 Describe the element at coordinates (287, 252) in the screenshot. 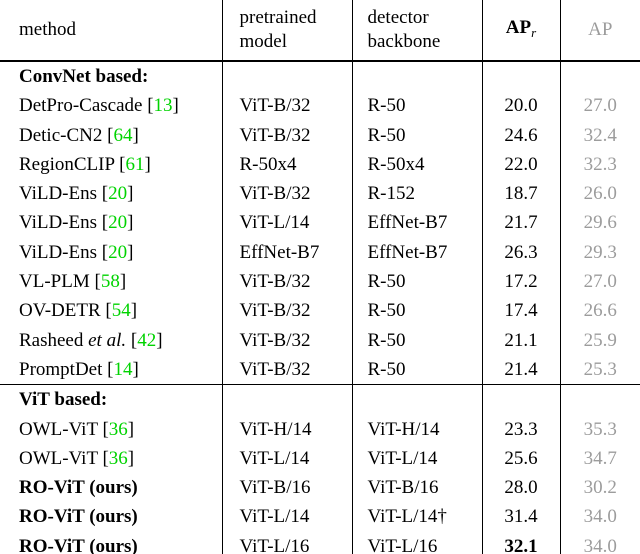

I see `pretrained-cell: EffNet-B7` at that location.